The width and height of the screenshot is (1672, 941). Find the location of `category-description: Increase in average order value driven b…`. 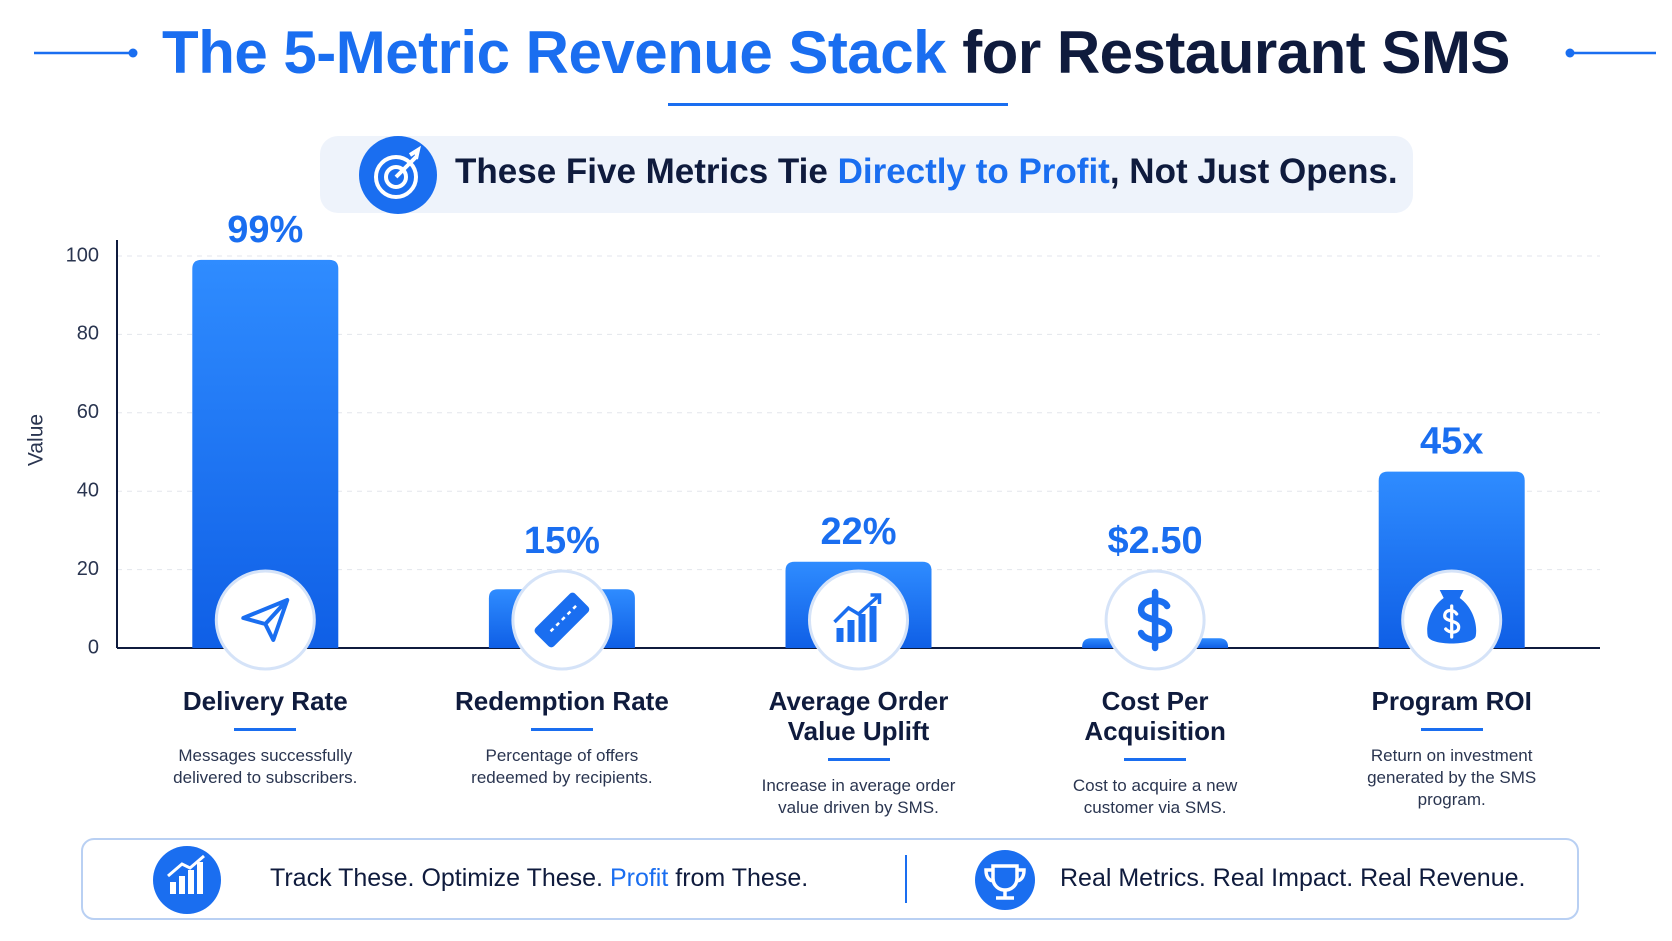

category-description: Increase in average order value driven b… is located at coordinates (858, 796).